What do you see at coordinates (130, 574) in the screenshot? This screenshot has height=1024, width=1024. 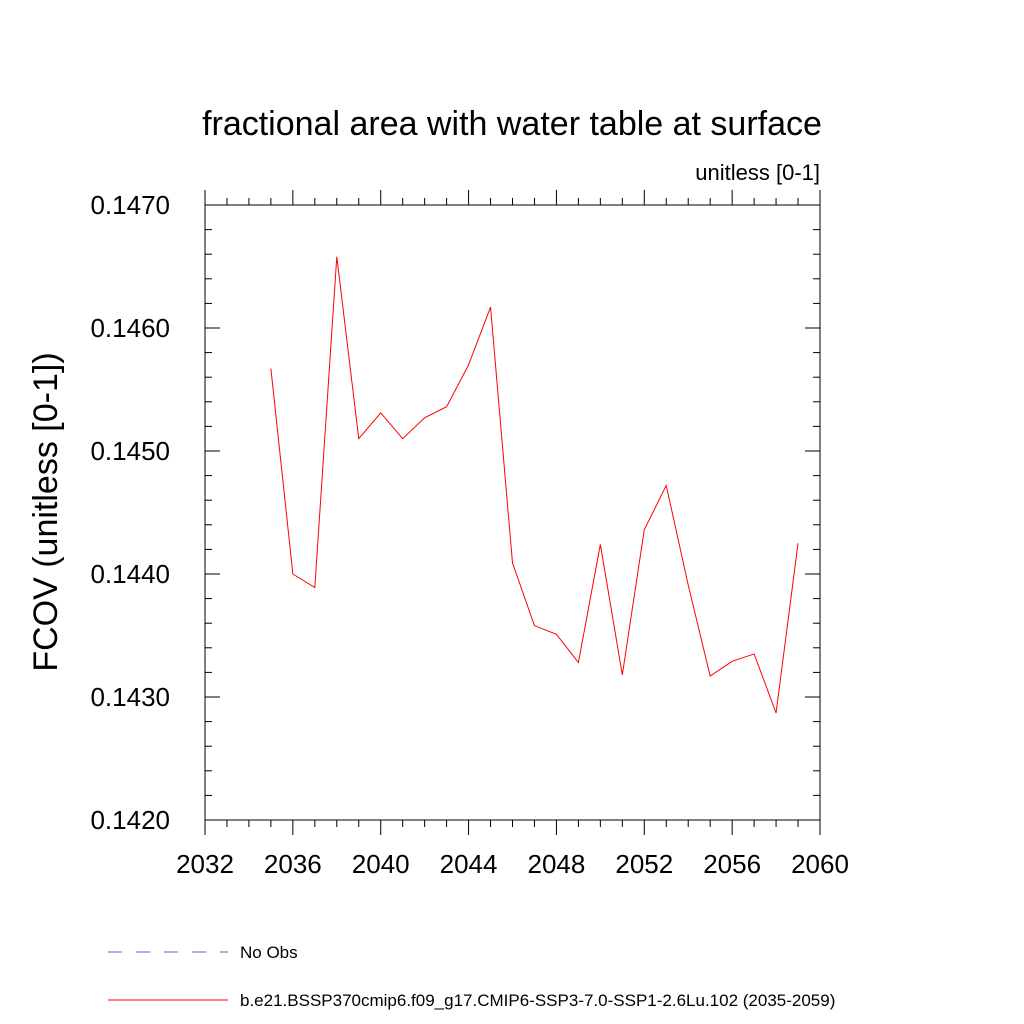 I see `y-tick-label: 0.1440` at bounding box center [130, 574].